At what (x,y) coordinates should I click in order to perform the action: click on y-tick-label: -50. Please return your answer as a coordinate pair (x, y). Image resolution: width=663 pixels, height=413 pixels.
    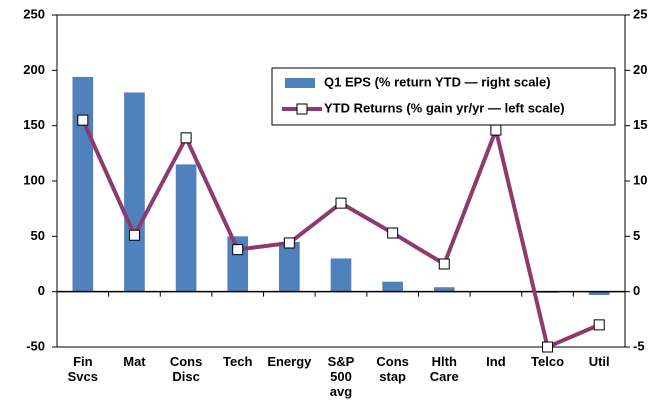
    Looking at the image, I should click on (35, 345).